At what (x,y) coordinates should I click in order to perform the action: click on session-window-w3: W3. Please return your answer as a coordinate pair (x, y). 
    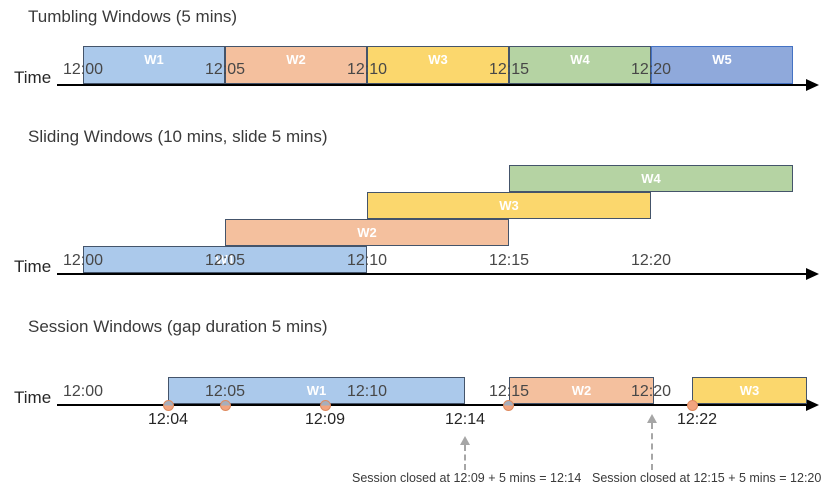
    Looking at the image, I should click on (749, 390).